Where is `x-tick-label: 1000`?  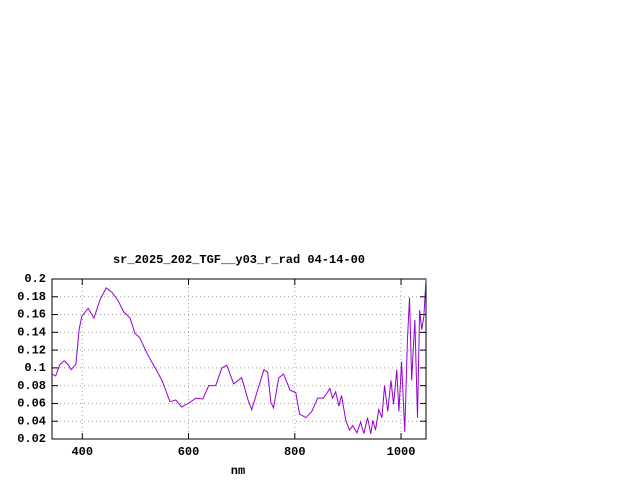 x-tick-label: 1000 is located at coordinates (401, 452).